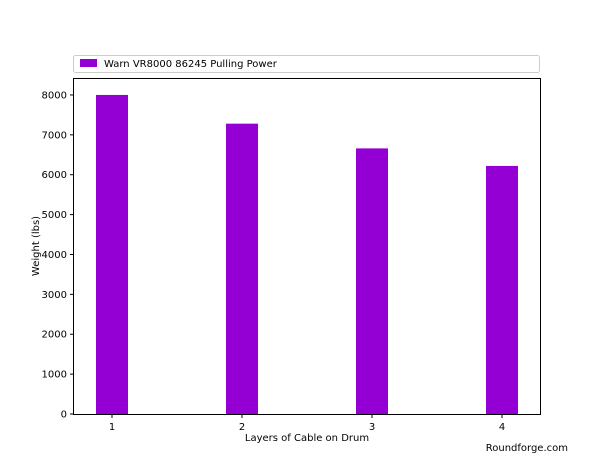  I want to click on y-tick-label: 7000, so click(54, 135).